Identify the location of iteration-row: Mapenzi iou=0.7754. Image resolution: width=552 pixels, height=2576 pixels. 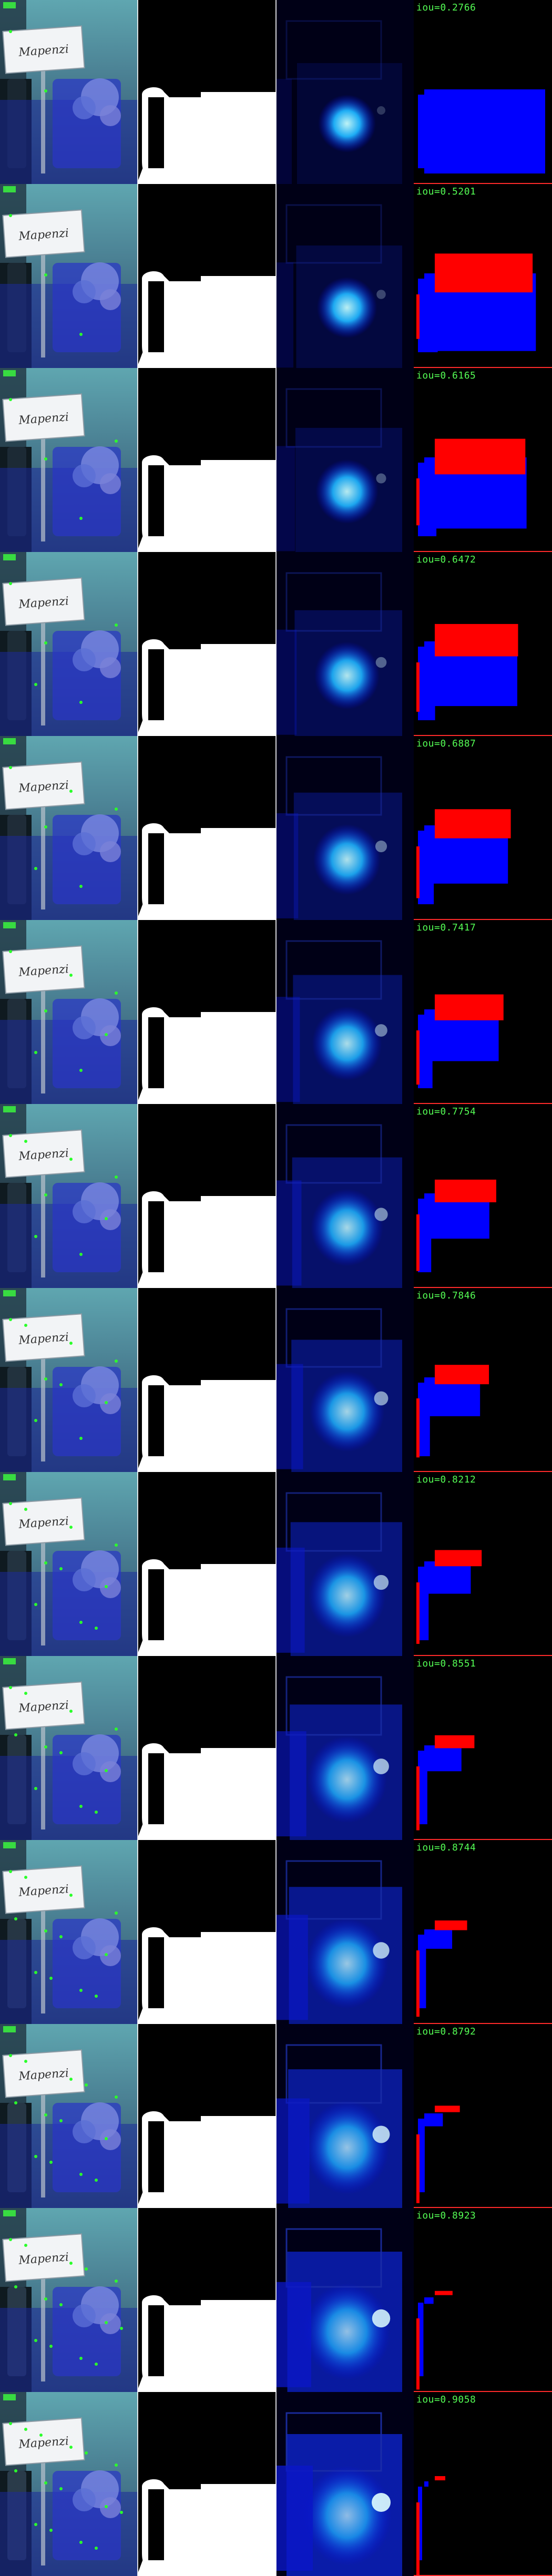
(276, 1196).